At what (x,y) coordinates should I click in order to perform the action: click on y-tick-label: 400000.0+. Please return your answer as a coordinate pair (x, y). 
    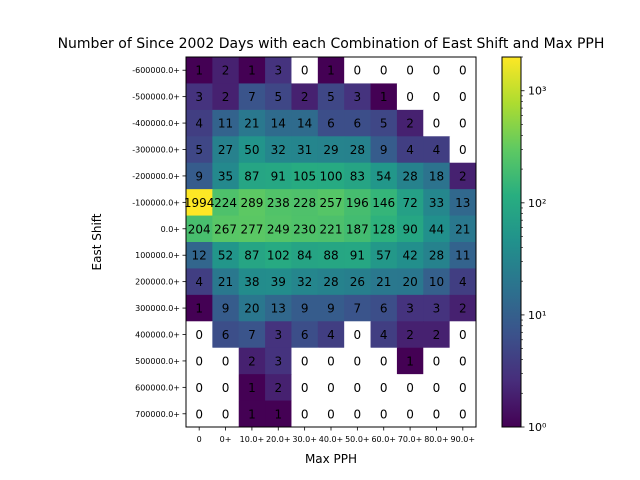
    Looking at the image, I should click on (157, 335).